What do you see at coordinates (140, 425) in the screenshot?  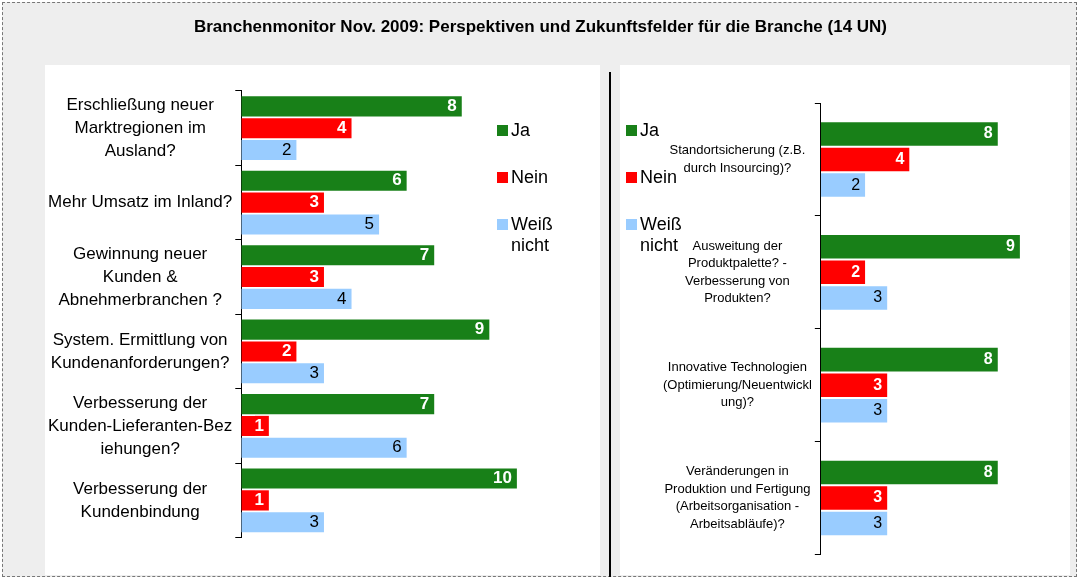 I see `y-tick-label: Verbesserung der Kunden-Lieferanten-Beziehungen?` at bounding box center [140, 425].